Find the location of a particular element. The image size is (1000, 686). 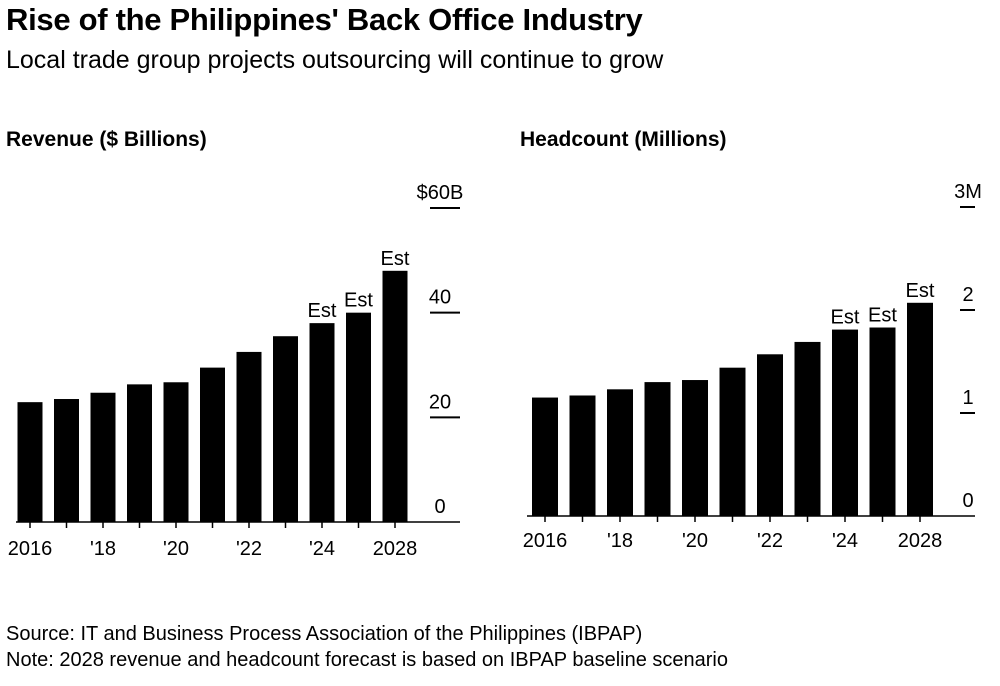

headcount-y-tick-label: 2 is located at coordinates (967, 295).